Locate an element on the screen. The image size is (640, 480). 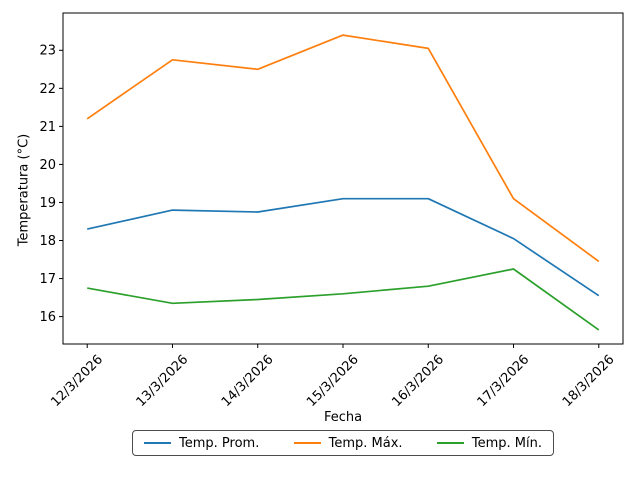
y-tick-label: 17 is located at coordinates (47, 279).